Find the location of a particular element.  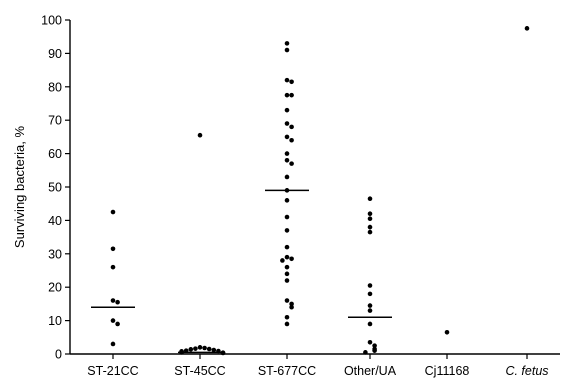

y-tick-label: 30 is located at coordinates (55, 254).